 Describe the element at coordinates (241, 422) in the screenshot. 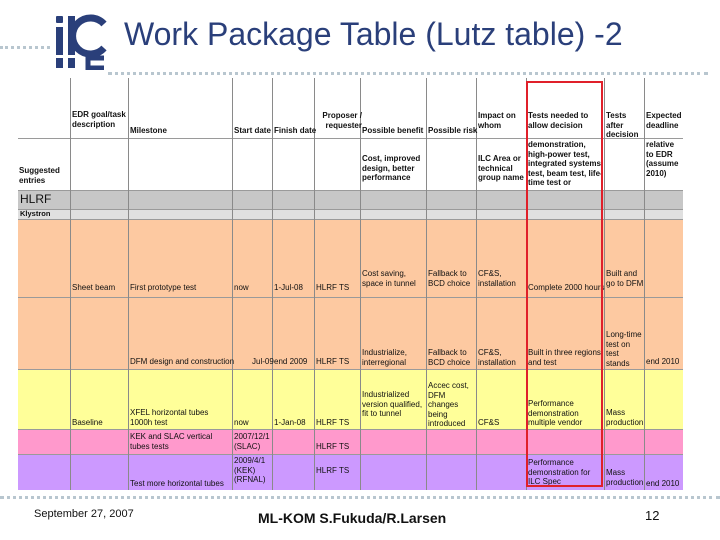

I see `row2-start: now` at that location.